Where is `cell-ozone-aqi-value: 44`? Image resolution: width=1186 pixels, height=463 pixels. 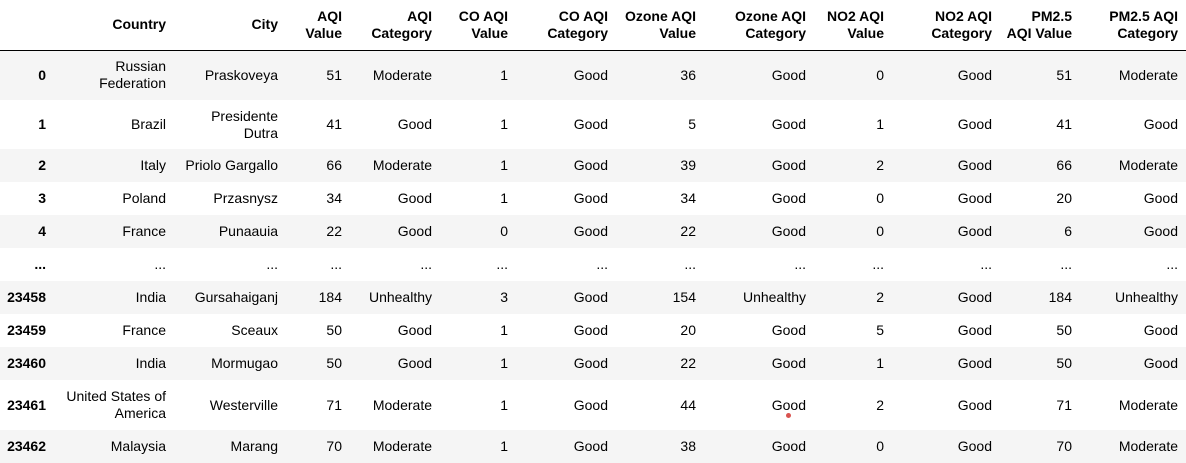 cell-ozone-aqi-value: 44 is located at coordinates (688, 404).